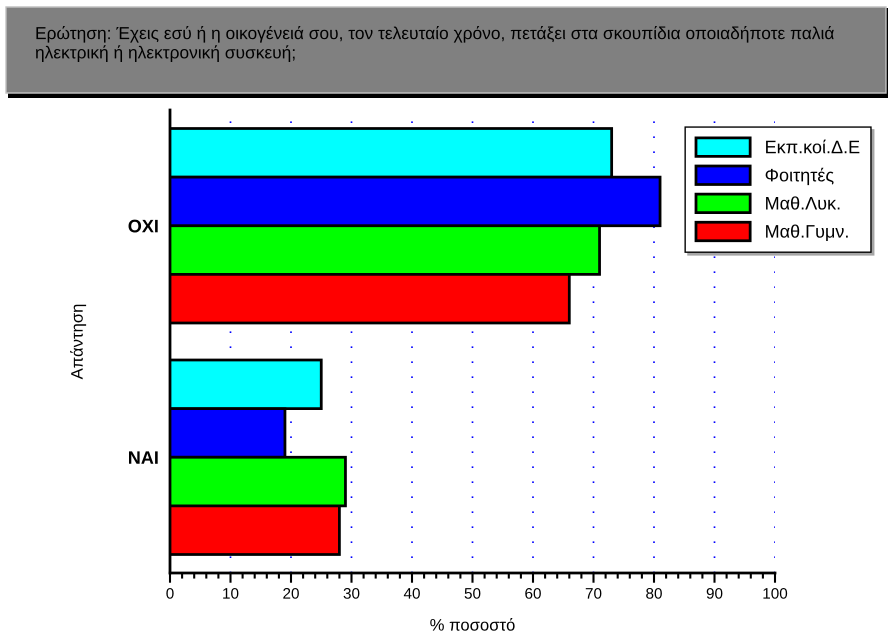  I want to click on x-tick-label: 50, so click(472, 593).